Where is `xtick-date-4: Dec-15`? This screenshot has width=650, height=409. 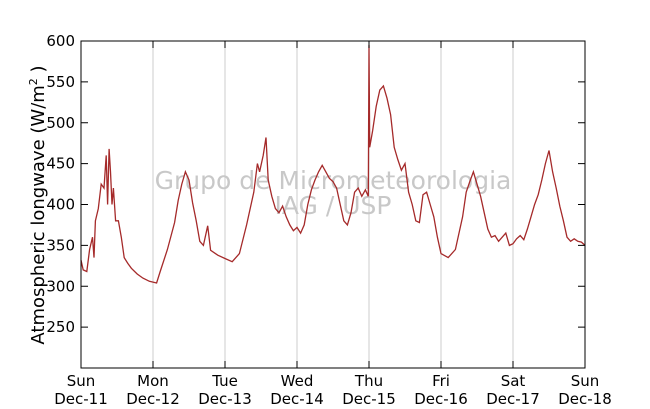
xtick-date-4: Dec-15 is located at coordinates (369, 399).